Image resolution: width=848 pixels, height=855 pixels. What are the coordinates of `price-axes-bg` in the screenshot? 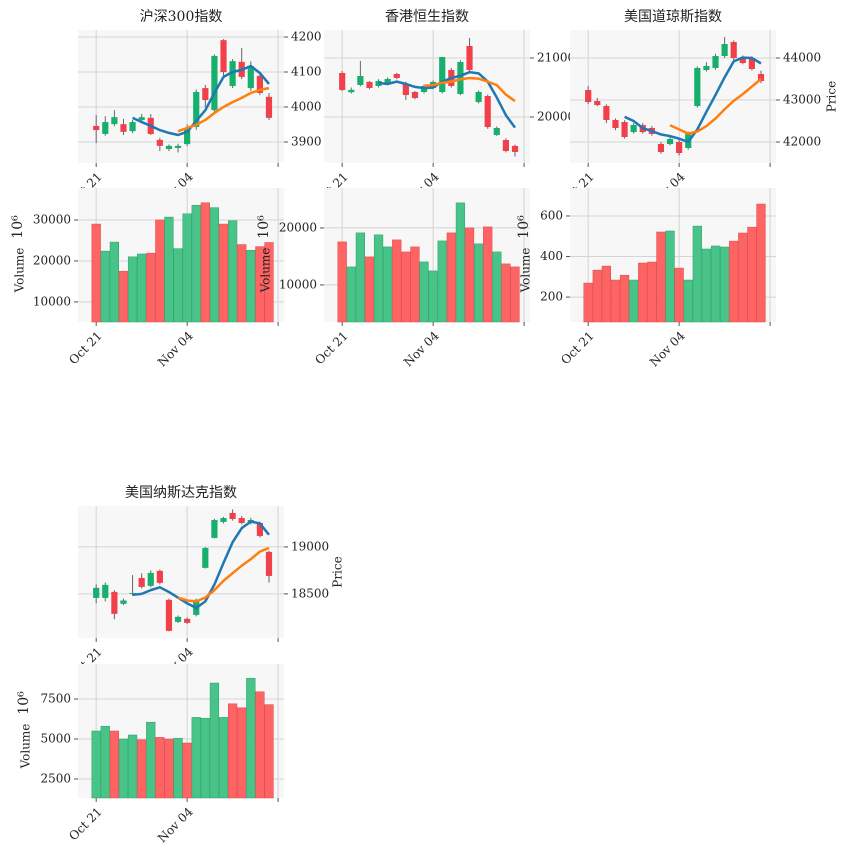 It's located at (181, 96).